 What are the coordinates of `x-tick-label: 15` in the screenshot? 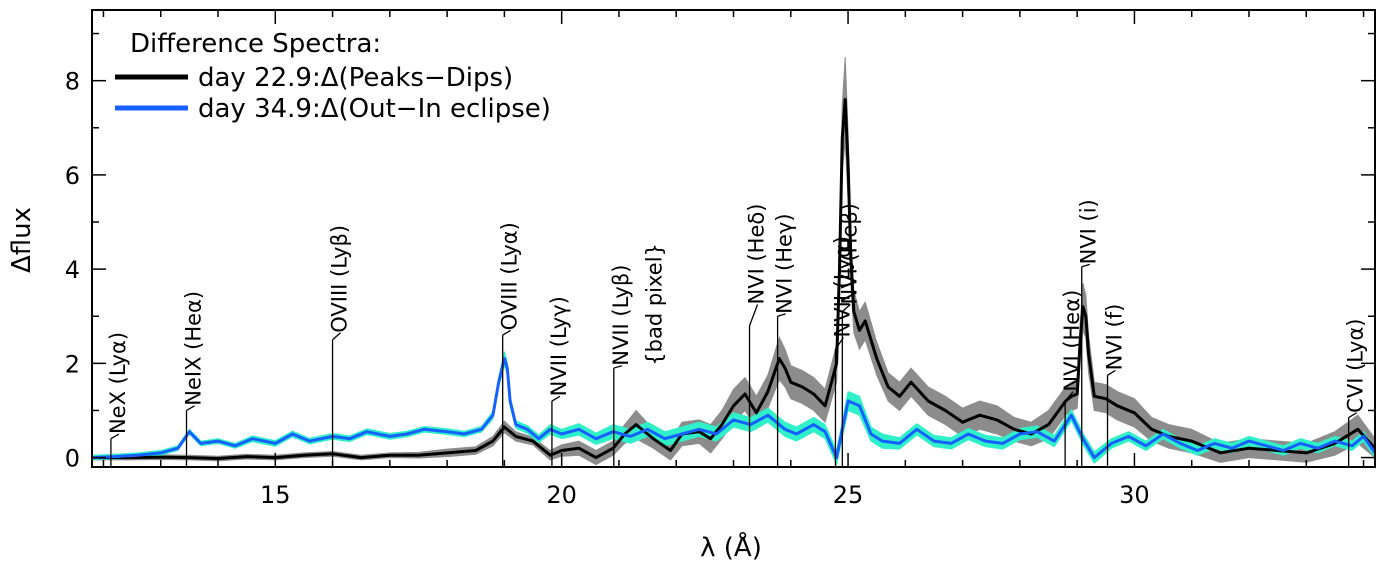 It's located at (275, 495).